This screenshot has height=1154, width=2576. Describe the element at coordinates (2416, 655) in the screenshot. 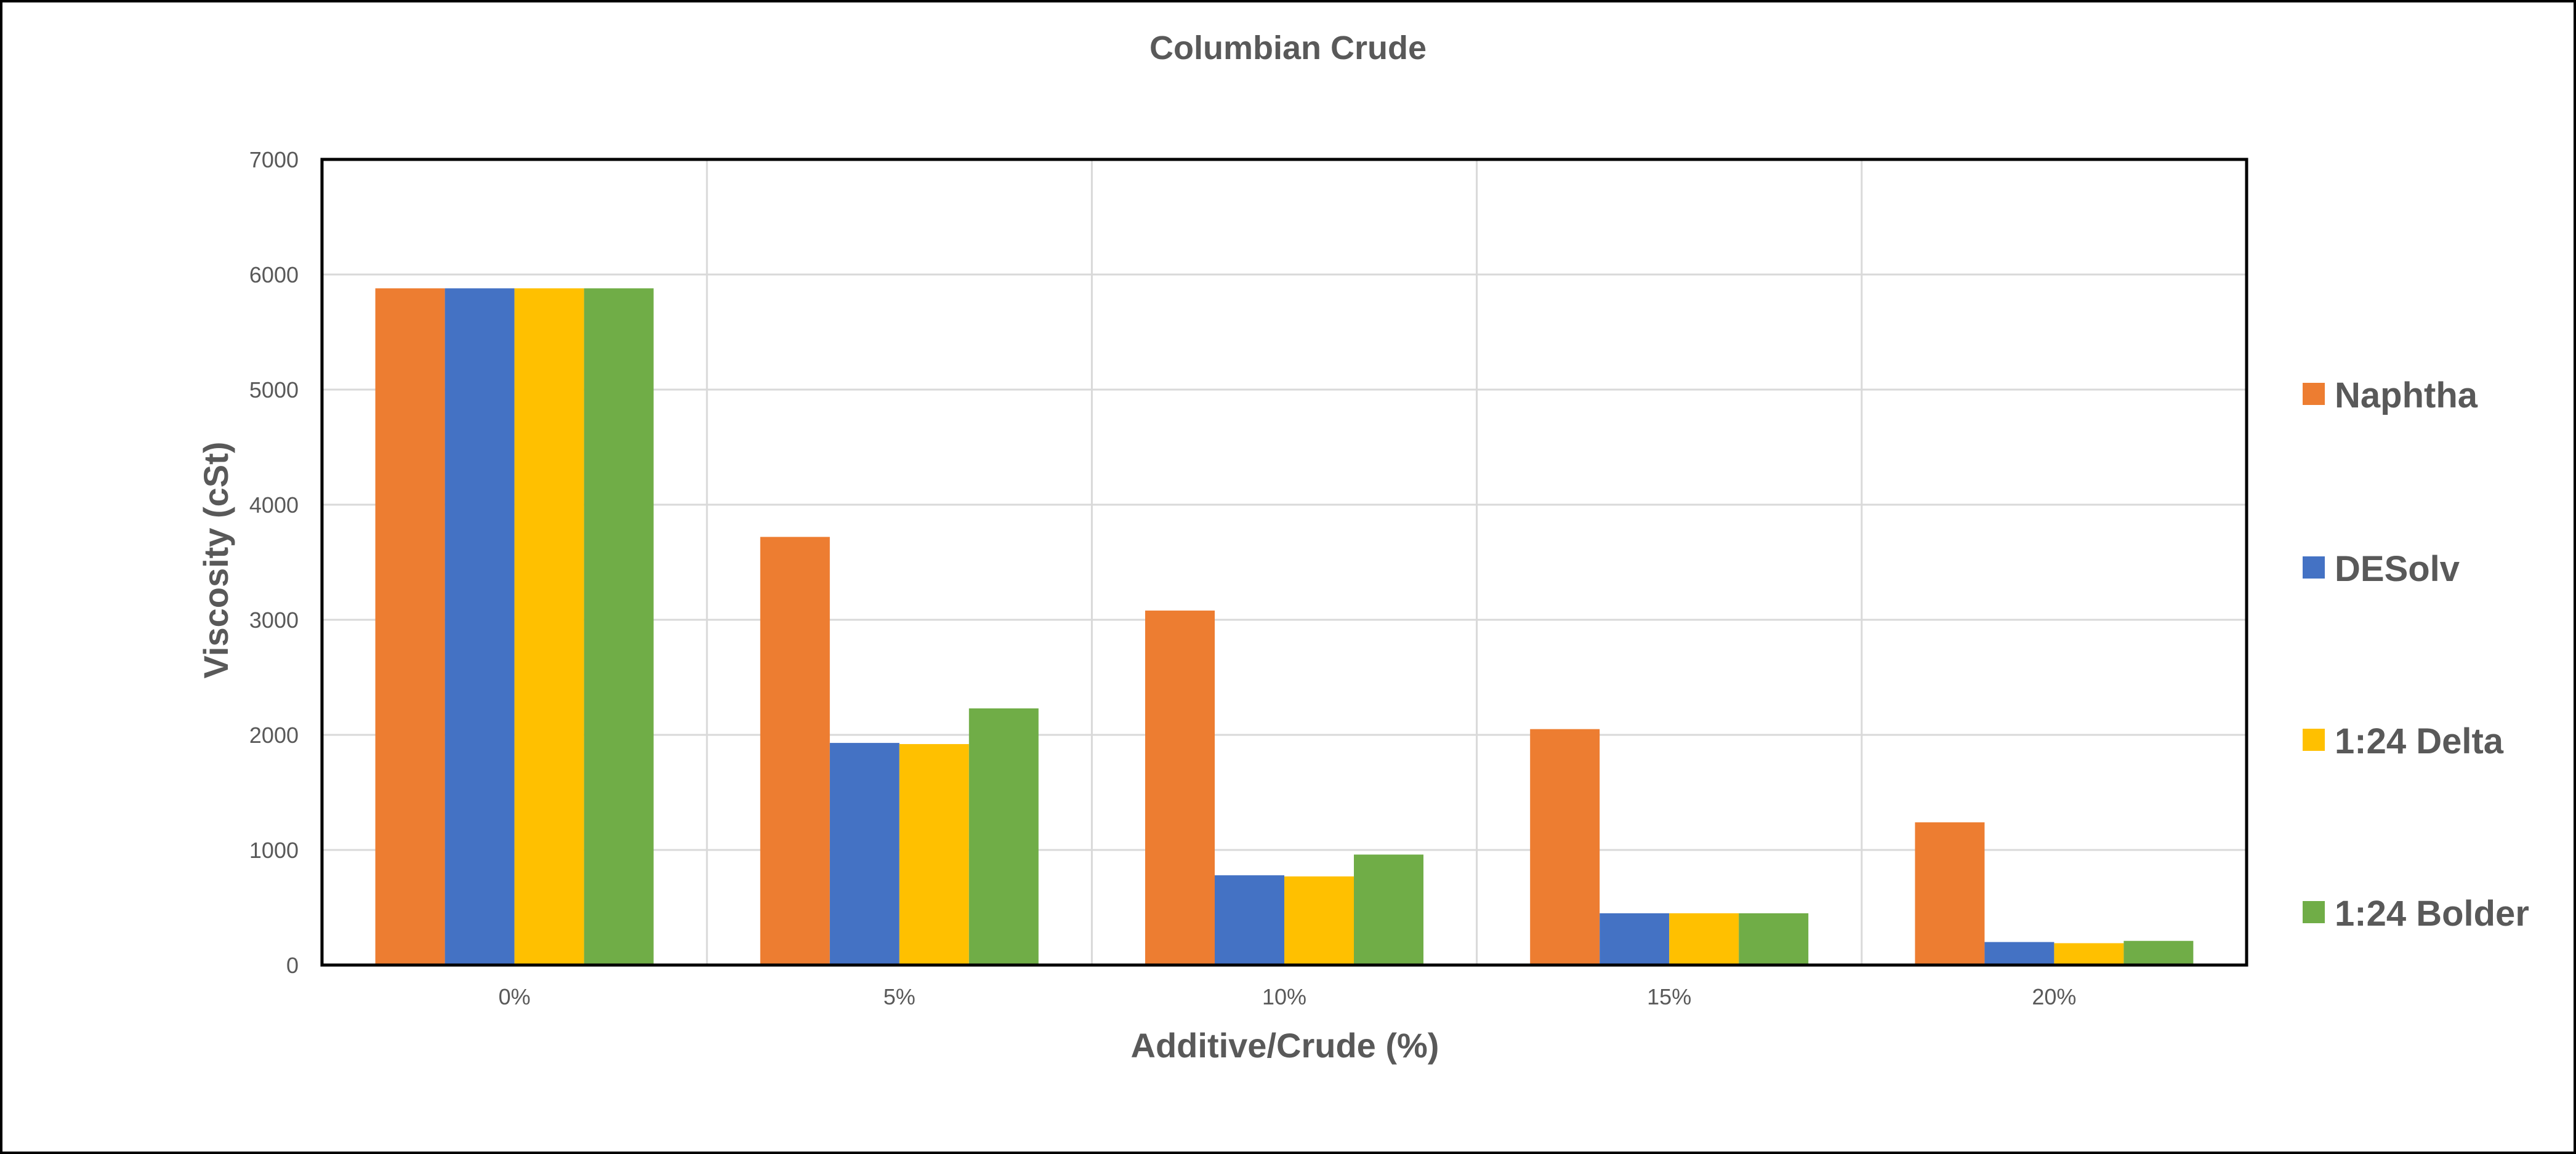

I see `legend: Naphtha DESolv 1:24 Delta 1:24 Bolder` at that location.